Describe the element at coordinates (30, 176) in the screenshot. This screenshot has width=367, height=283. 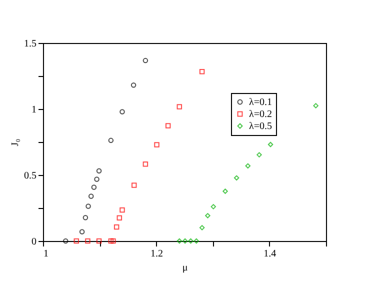
I see `y-tick-label: 0.5` at that location.